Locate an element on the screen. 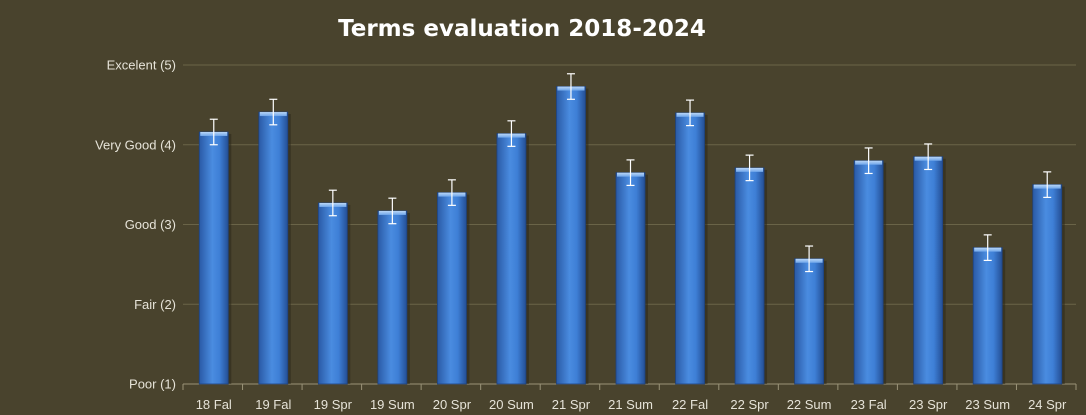 The image size is (1086, 415). x-tick-label: 23 Spr is located at coordinates (928, 404).